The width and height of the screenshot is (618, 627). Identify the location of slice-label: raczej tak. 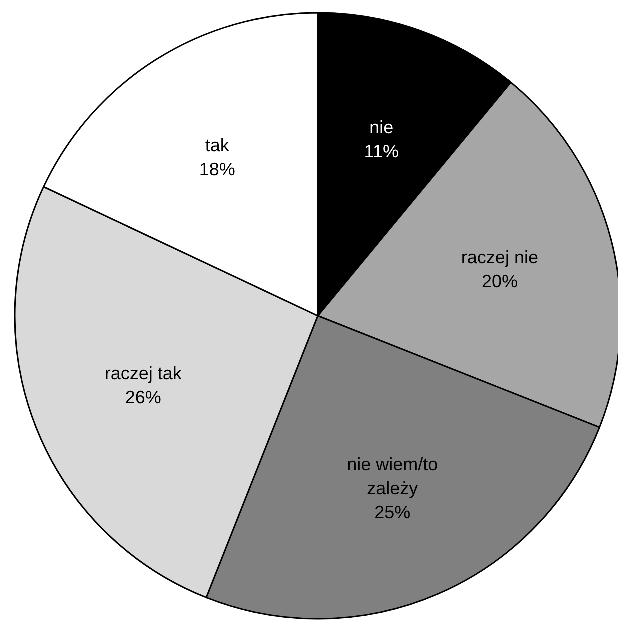
(143, 373).